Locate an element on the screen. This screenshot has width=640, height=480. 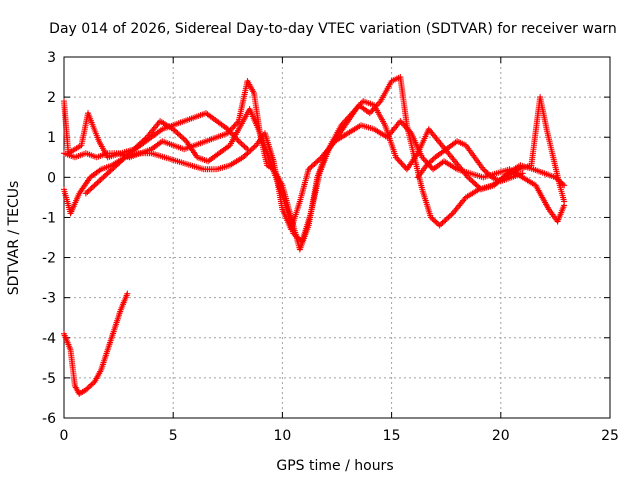
x-tick-label: 20 is located at coordinates (501, 436).